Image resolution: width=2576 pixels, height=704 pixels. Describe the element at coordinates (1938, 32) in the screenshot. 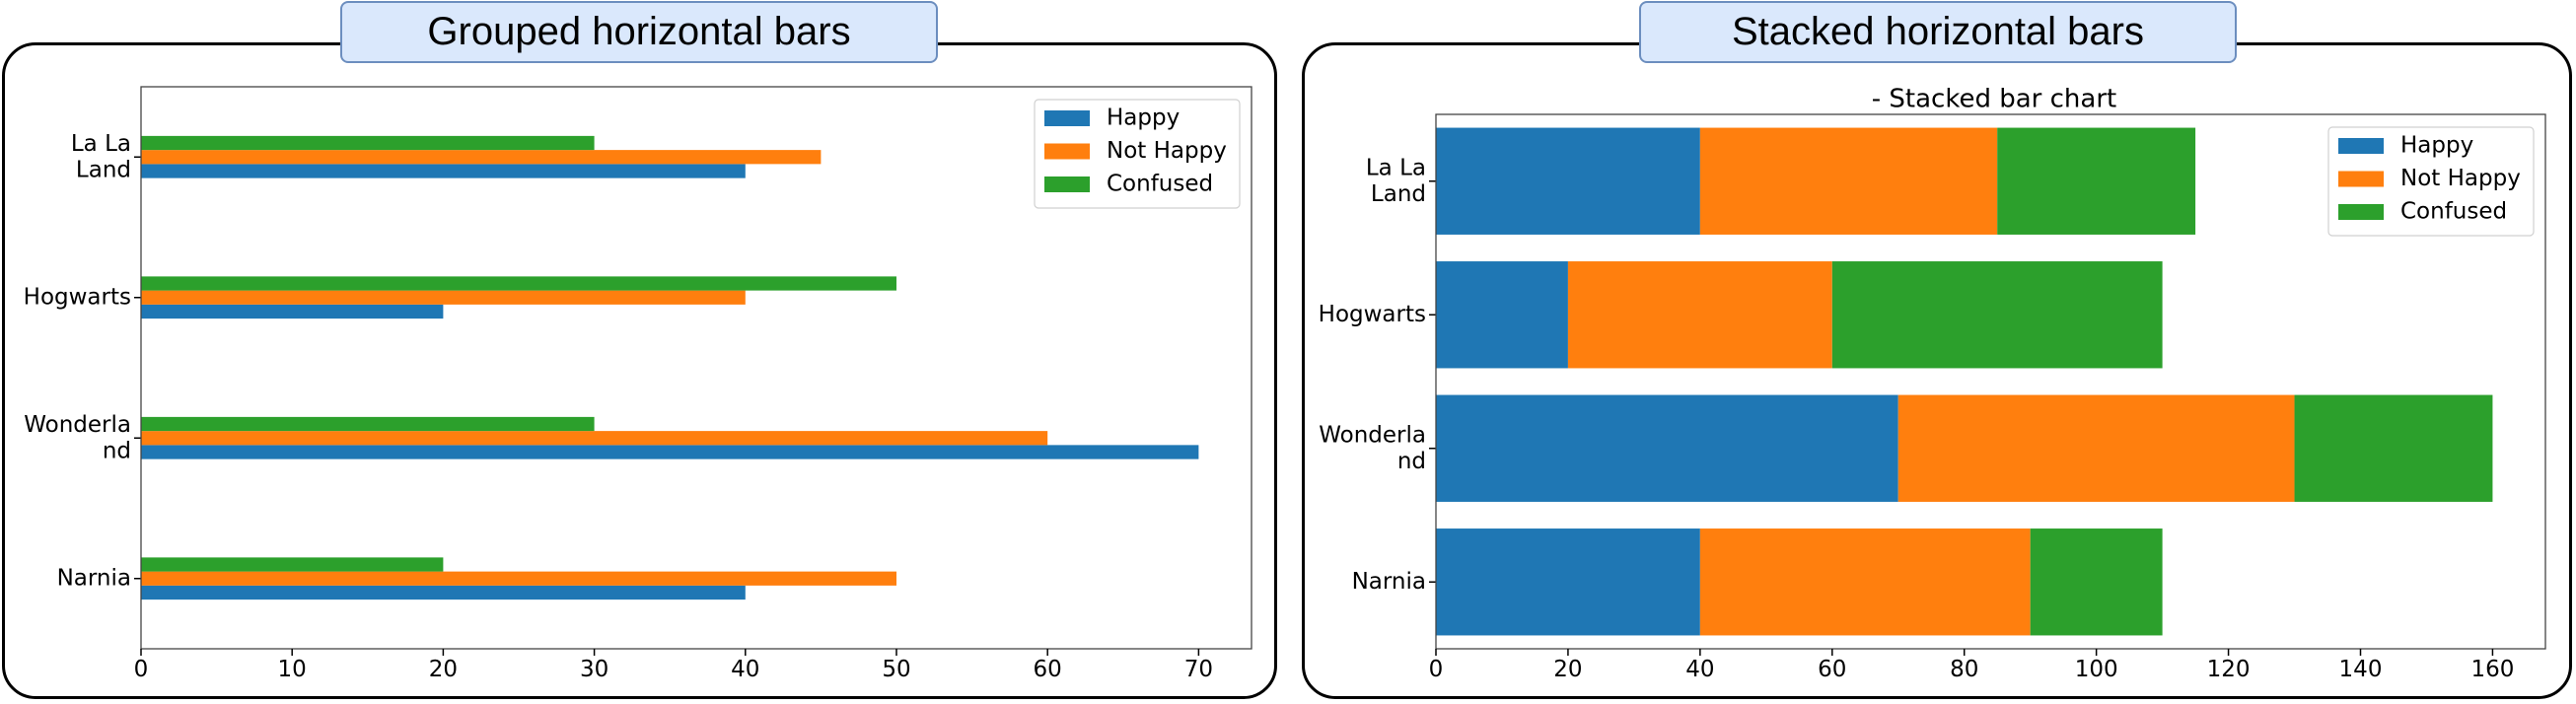

I see `stacked-panel-title: Stacked horizontal bars` at that location.